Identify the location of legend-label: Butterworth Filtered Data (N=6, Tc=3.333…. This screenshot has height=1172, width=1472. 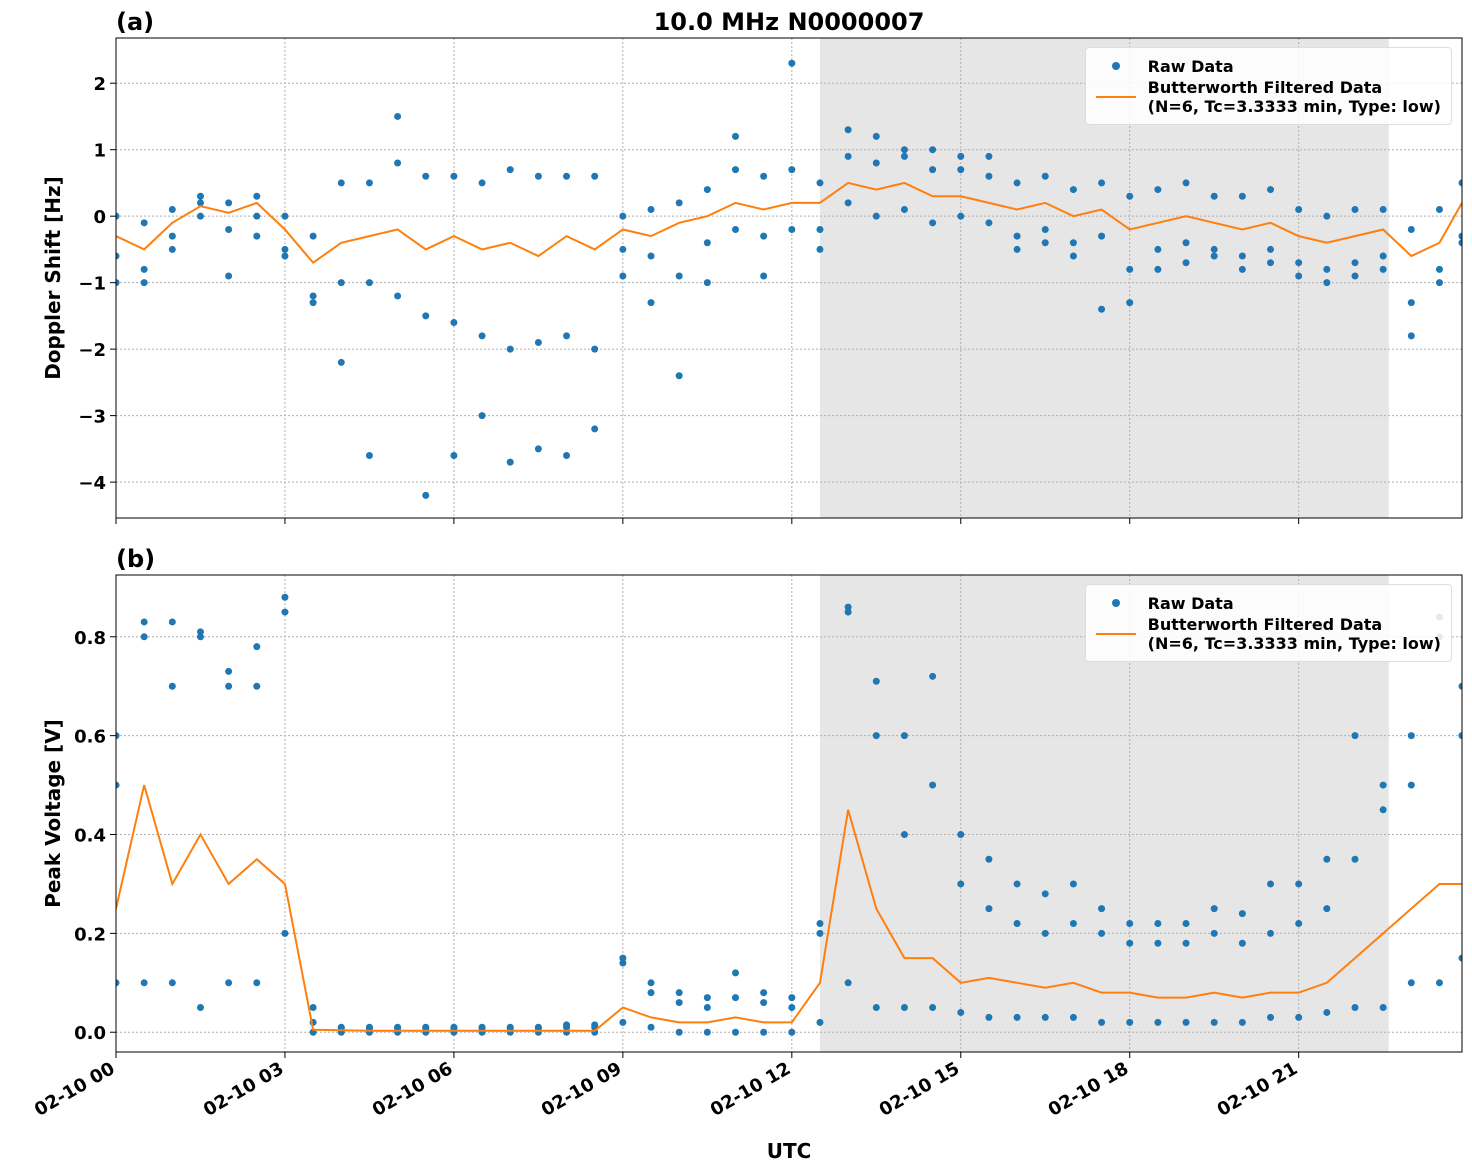
(1294, 634).